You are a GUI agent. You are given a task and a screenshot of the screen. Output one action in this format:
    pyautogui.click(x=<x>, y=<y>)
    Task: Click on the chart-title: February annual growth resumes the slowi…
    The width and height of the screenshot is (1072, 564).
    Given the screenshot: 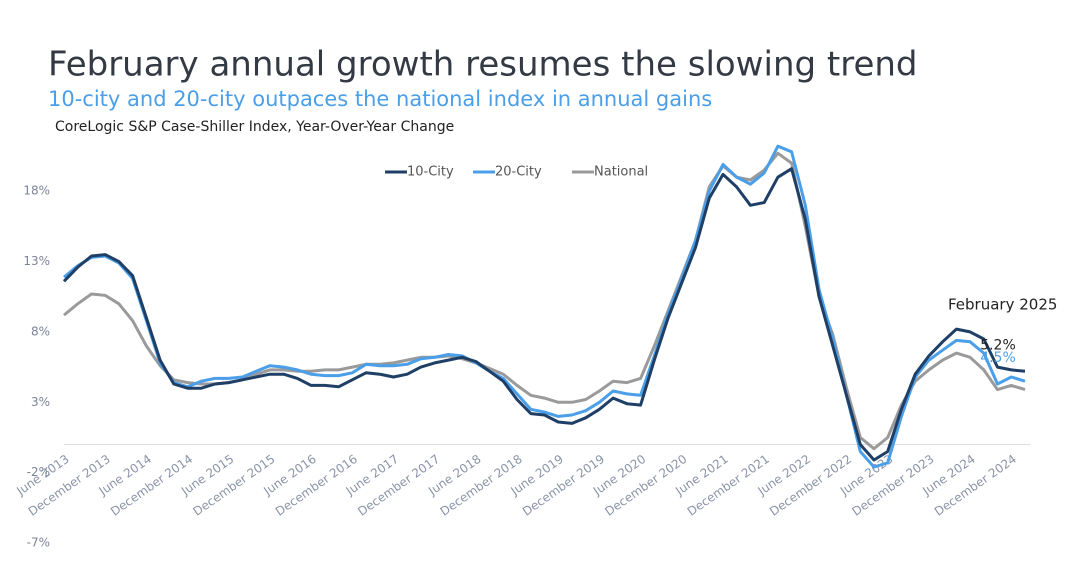 What is the action you would take?
    pyautogui.click(x=483, y=65)
    